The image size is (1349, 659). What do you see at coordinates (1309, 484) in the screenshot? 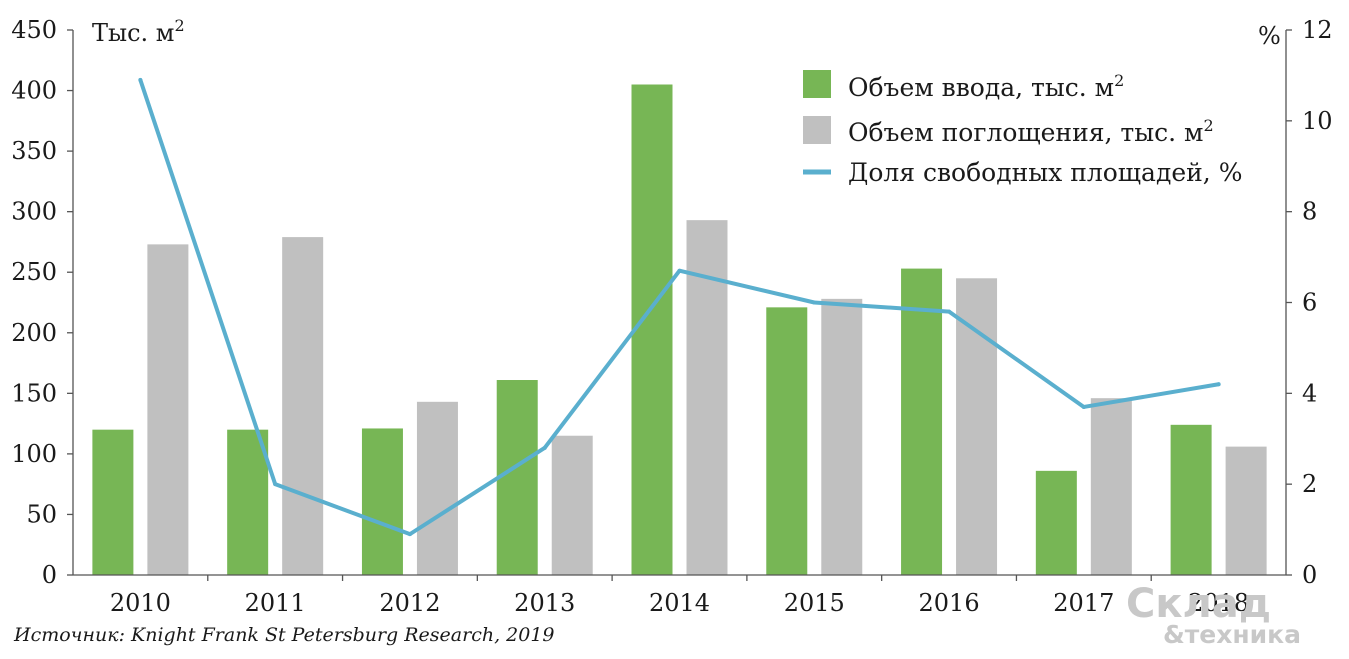
I see `right-tick-label: 2` at bounding box center [1309, 484].